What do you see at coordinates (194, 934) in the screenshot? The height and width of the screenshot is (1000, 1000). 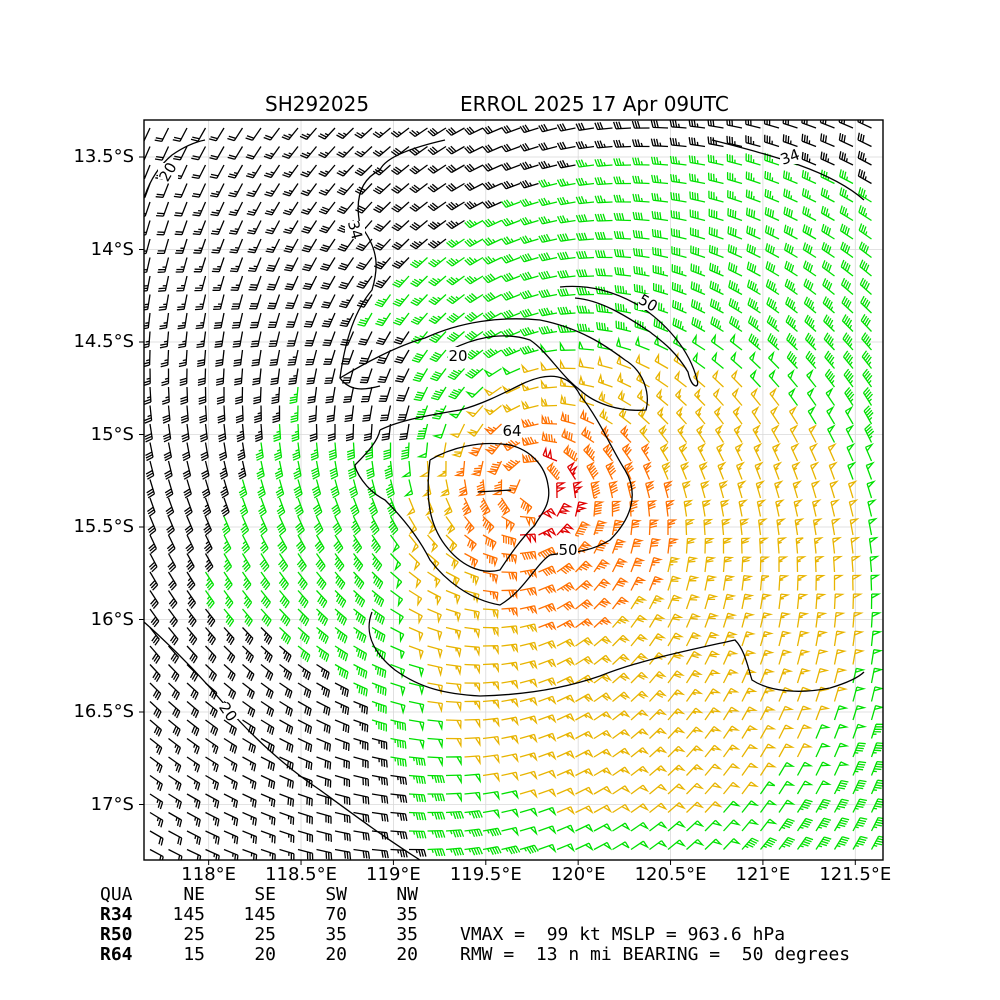 I see `row-r50-ne: 25` at bounding box center [194, 934].